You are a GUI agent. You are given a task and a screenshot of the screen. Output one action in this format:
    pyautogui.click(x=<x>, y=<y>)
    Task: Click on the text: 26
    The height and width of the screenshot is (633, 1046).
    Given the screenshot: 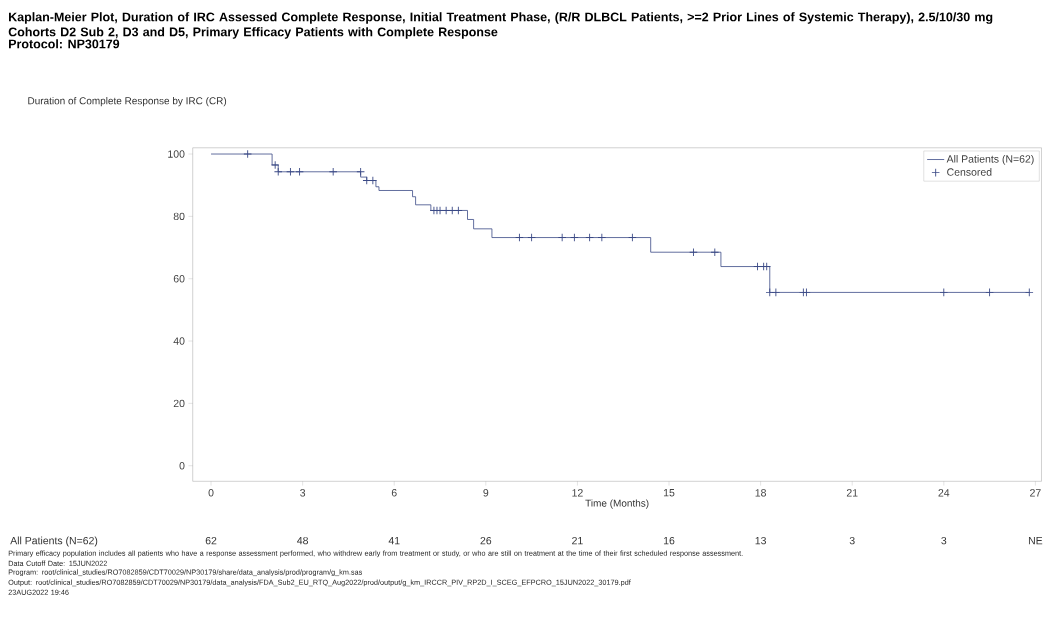 What is the action you would take?
    pyautogui.click(x=486, y=540)
    